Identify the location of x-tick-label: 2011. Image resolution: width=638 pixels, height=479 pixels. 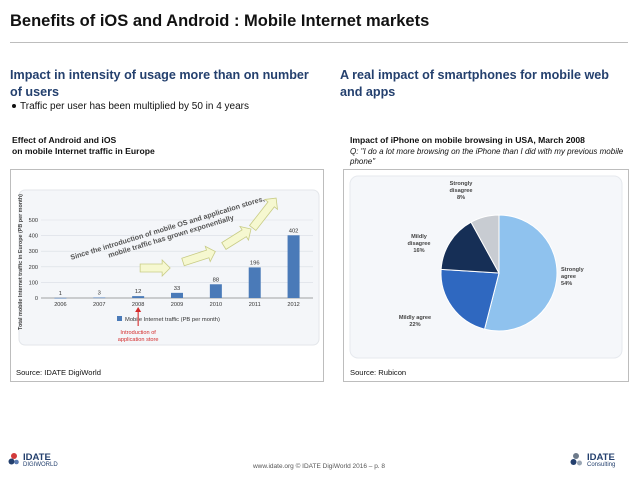
(255, 305).